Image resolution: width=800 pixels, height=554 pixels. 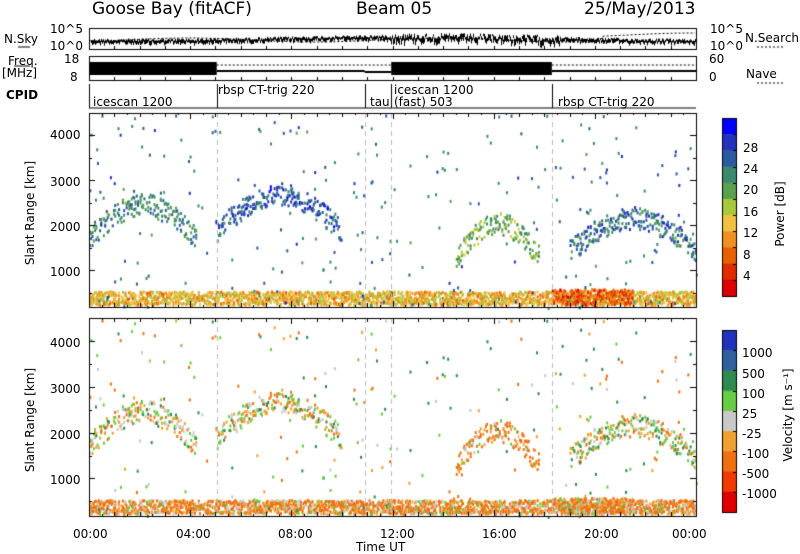 What do you see at coordinates (172, 9) in the screenshot?
I see `station-title: Goose Bay (fitACF)` at bounding box center [172, 9].